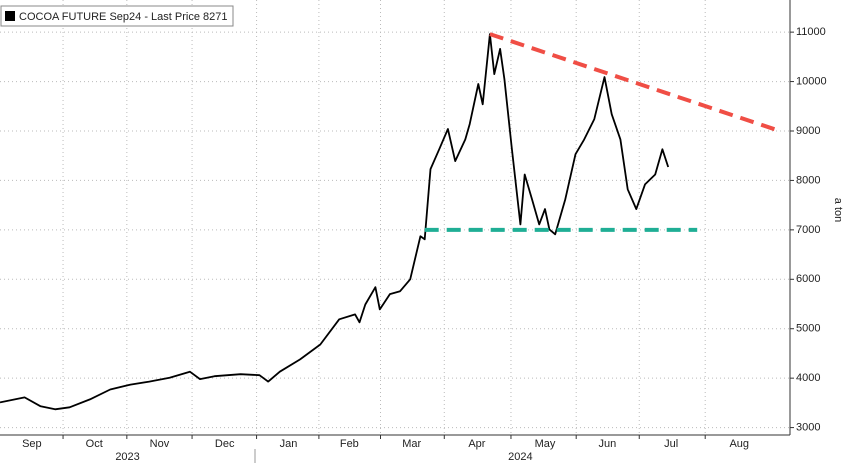 This screenshot has width=848, height=463. Describe the element at coordinates (671, 444) in the screenshot. I see `x-tick-label: Jul` at that location.